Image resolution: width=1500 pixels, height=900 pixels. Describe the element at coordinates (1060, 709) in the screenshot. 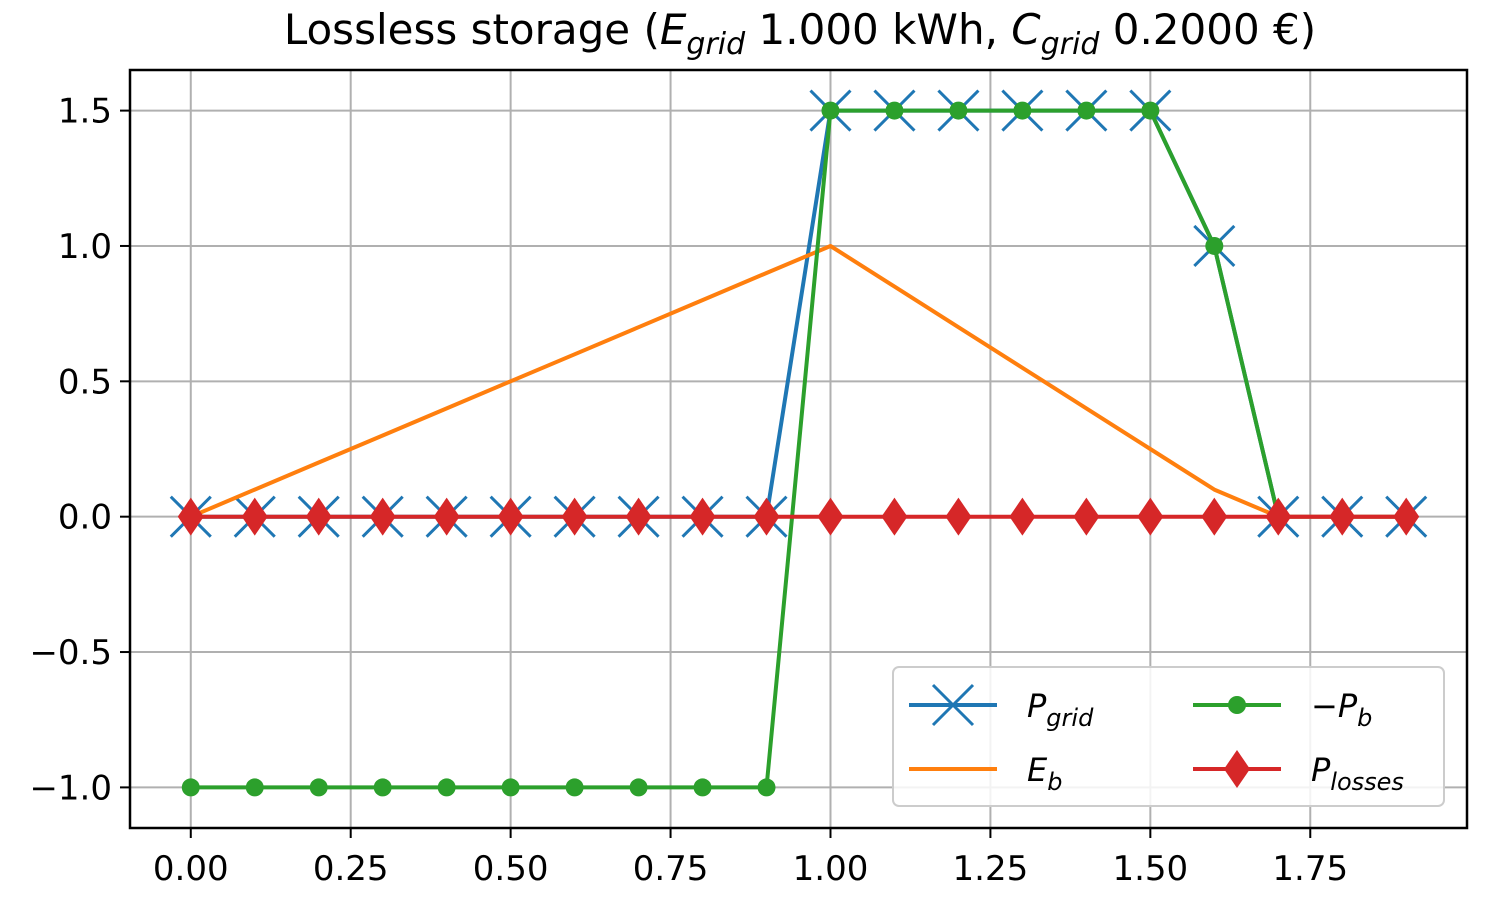

I see `legend-label: Pgrid` at that location.